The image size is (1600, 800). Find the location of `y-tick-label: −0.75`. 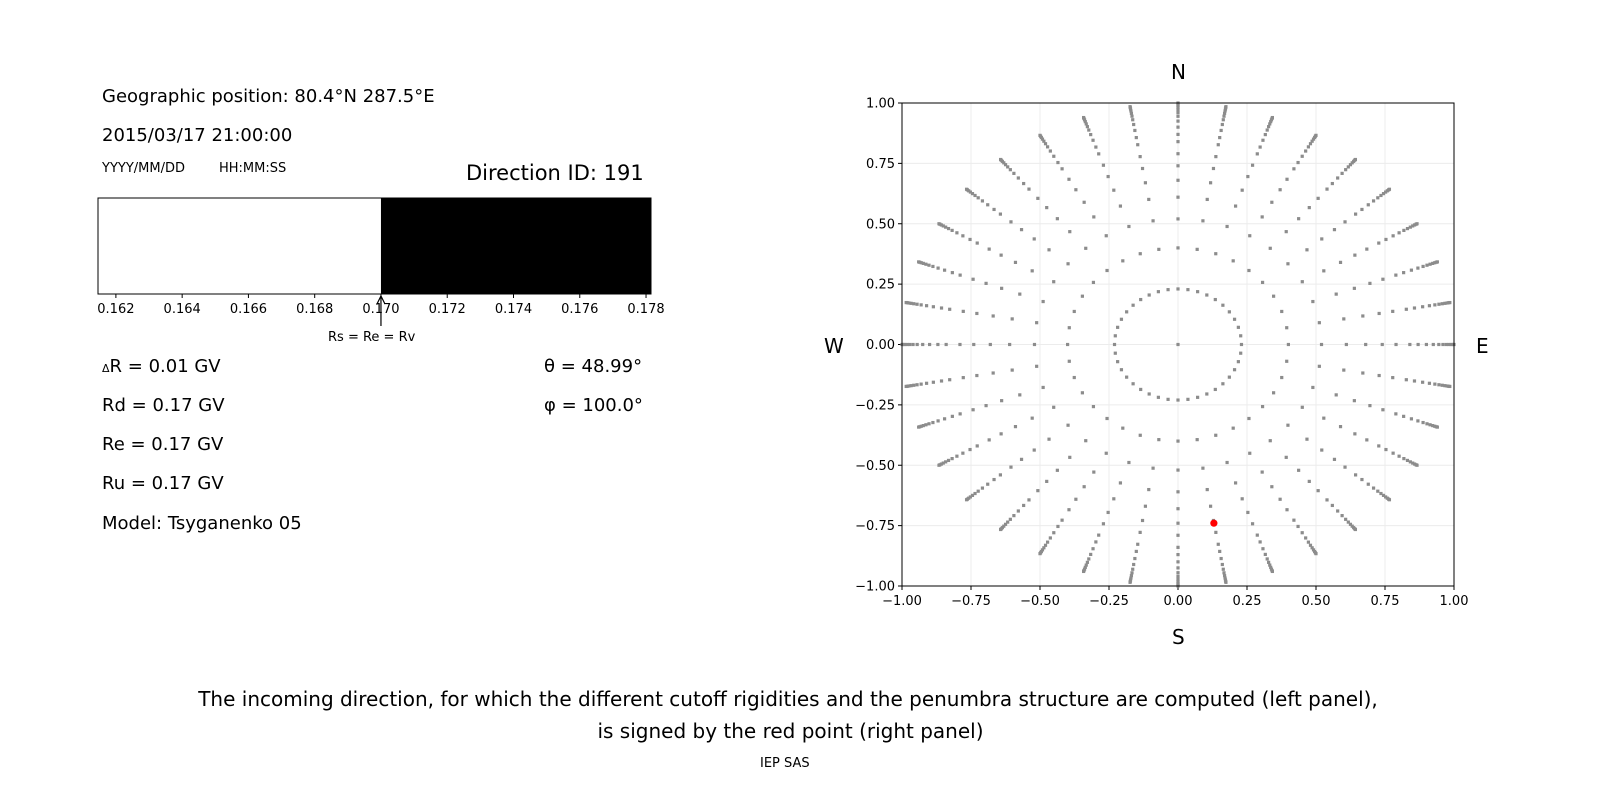

y-tick-label: −0.75 is located at coordinates (875, 526).